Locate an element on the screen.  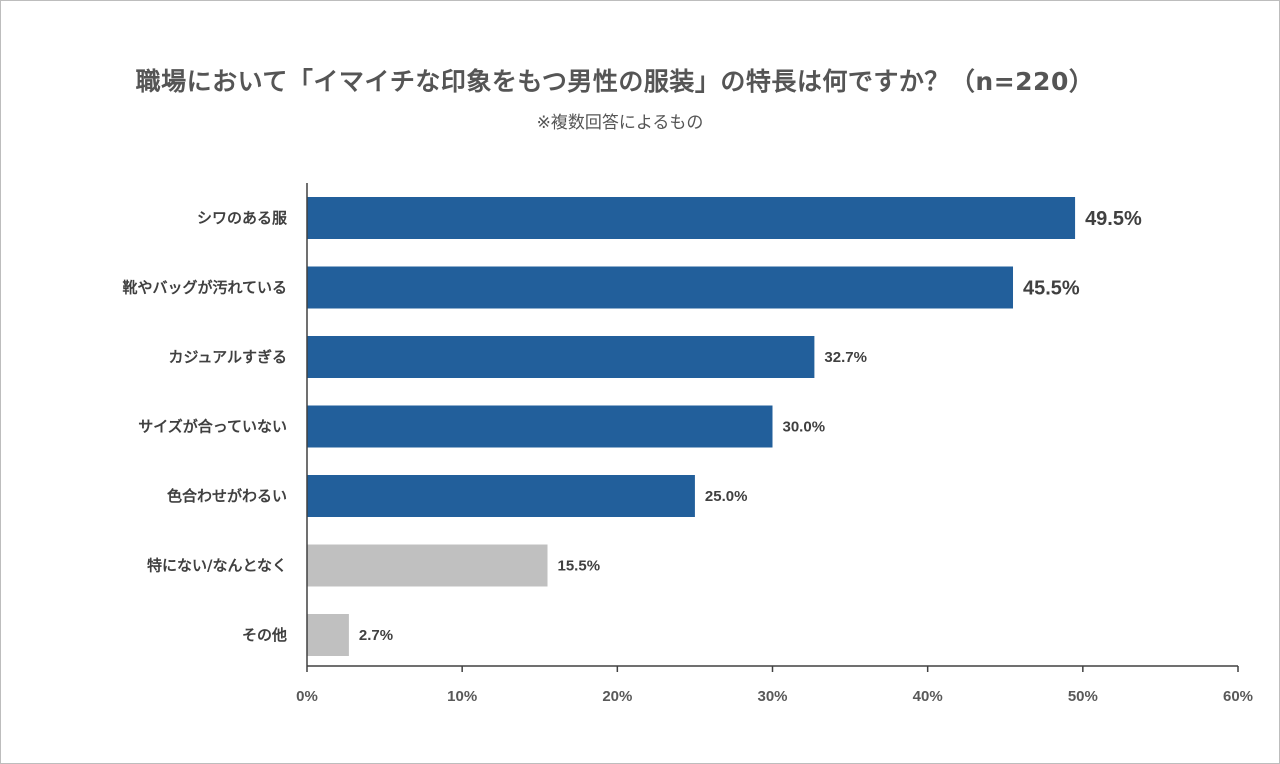
x-tick-label: 50% is located at coordinates (1083, 696).